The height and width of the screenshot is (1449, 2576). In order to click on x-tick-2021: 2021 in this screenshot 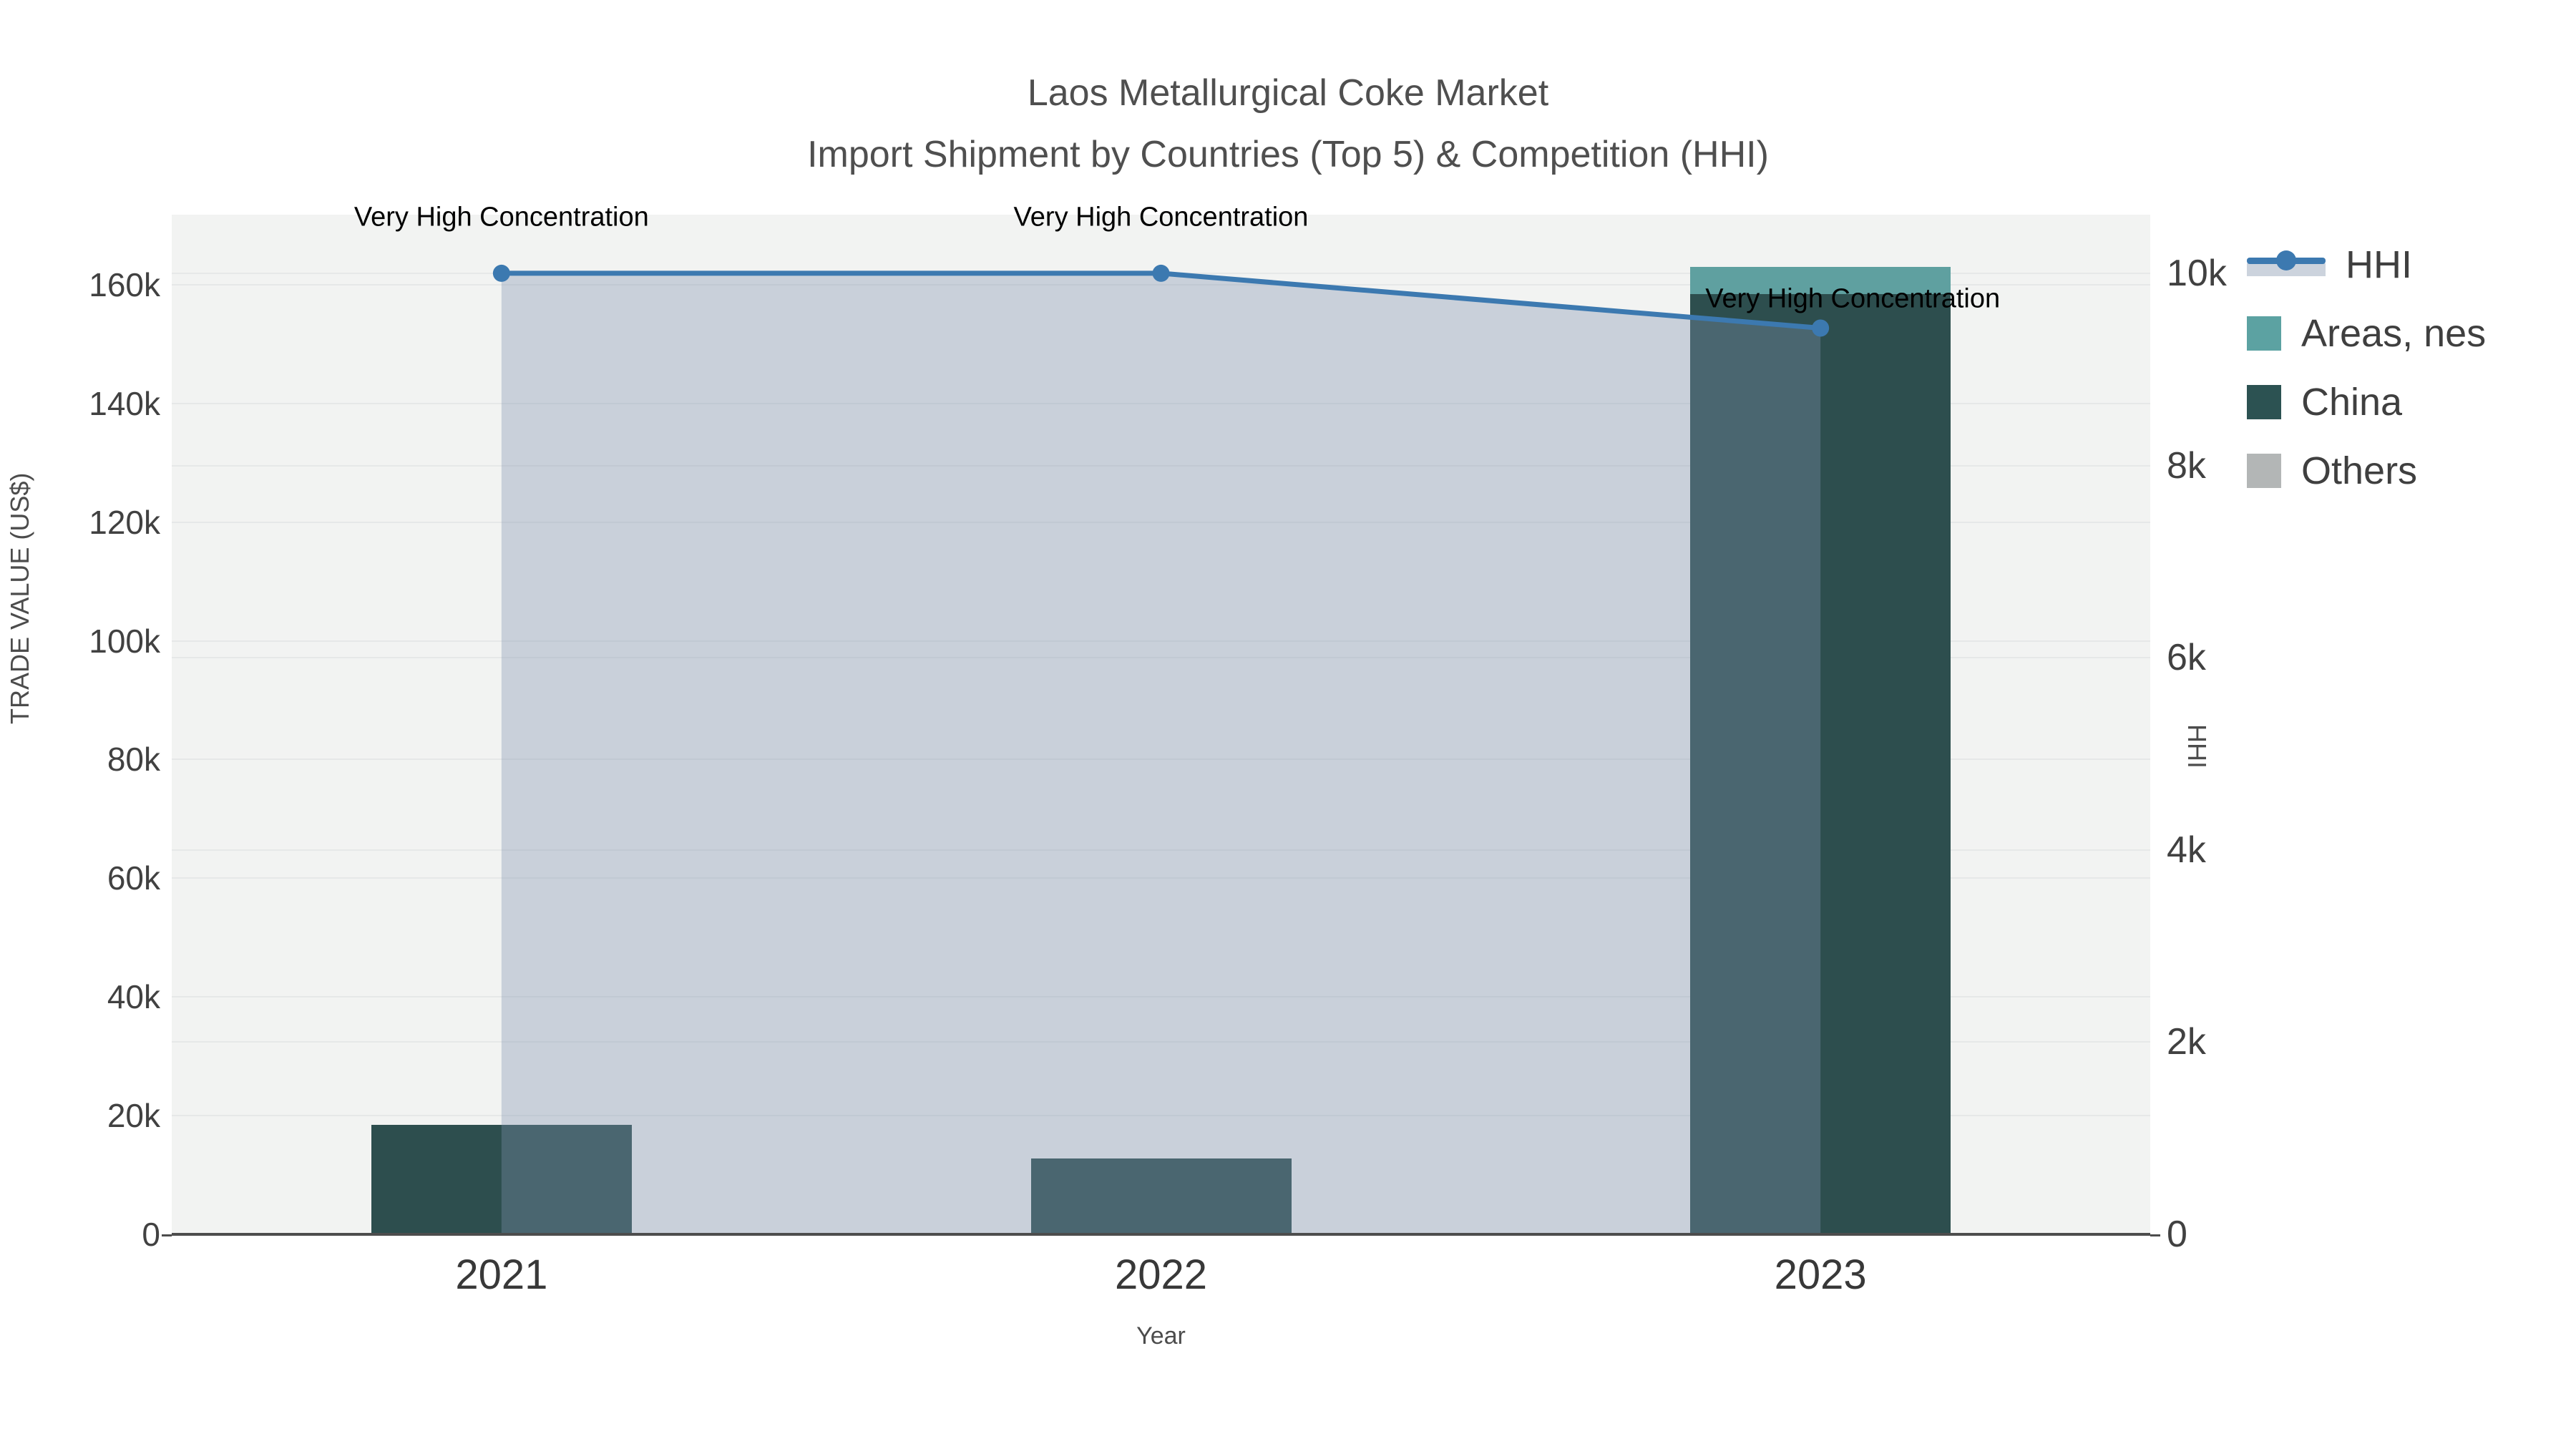, I will do `click(501, 1275)`.